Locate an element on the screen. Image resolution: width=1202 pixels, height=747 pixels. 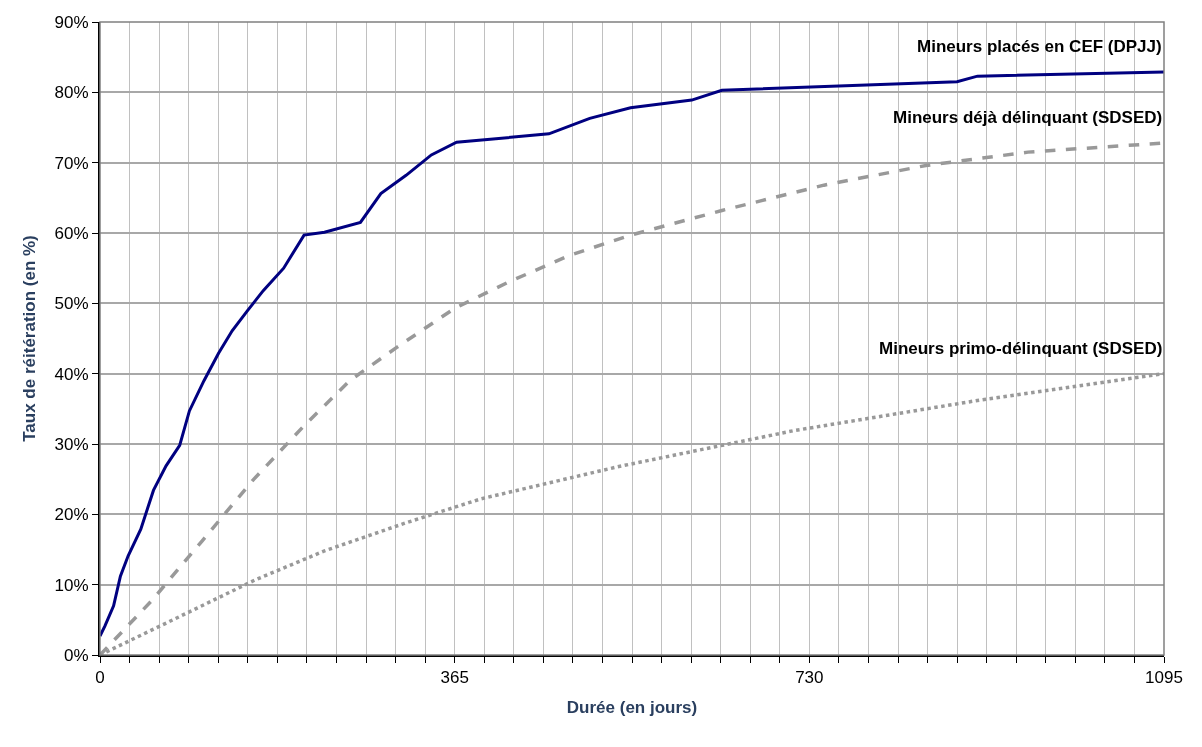
x-tick-label: 730 is located at coordinates (809, 678).